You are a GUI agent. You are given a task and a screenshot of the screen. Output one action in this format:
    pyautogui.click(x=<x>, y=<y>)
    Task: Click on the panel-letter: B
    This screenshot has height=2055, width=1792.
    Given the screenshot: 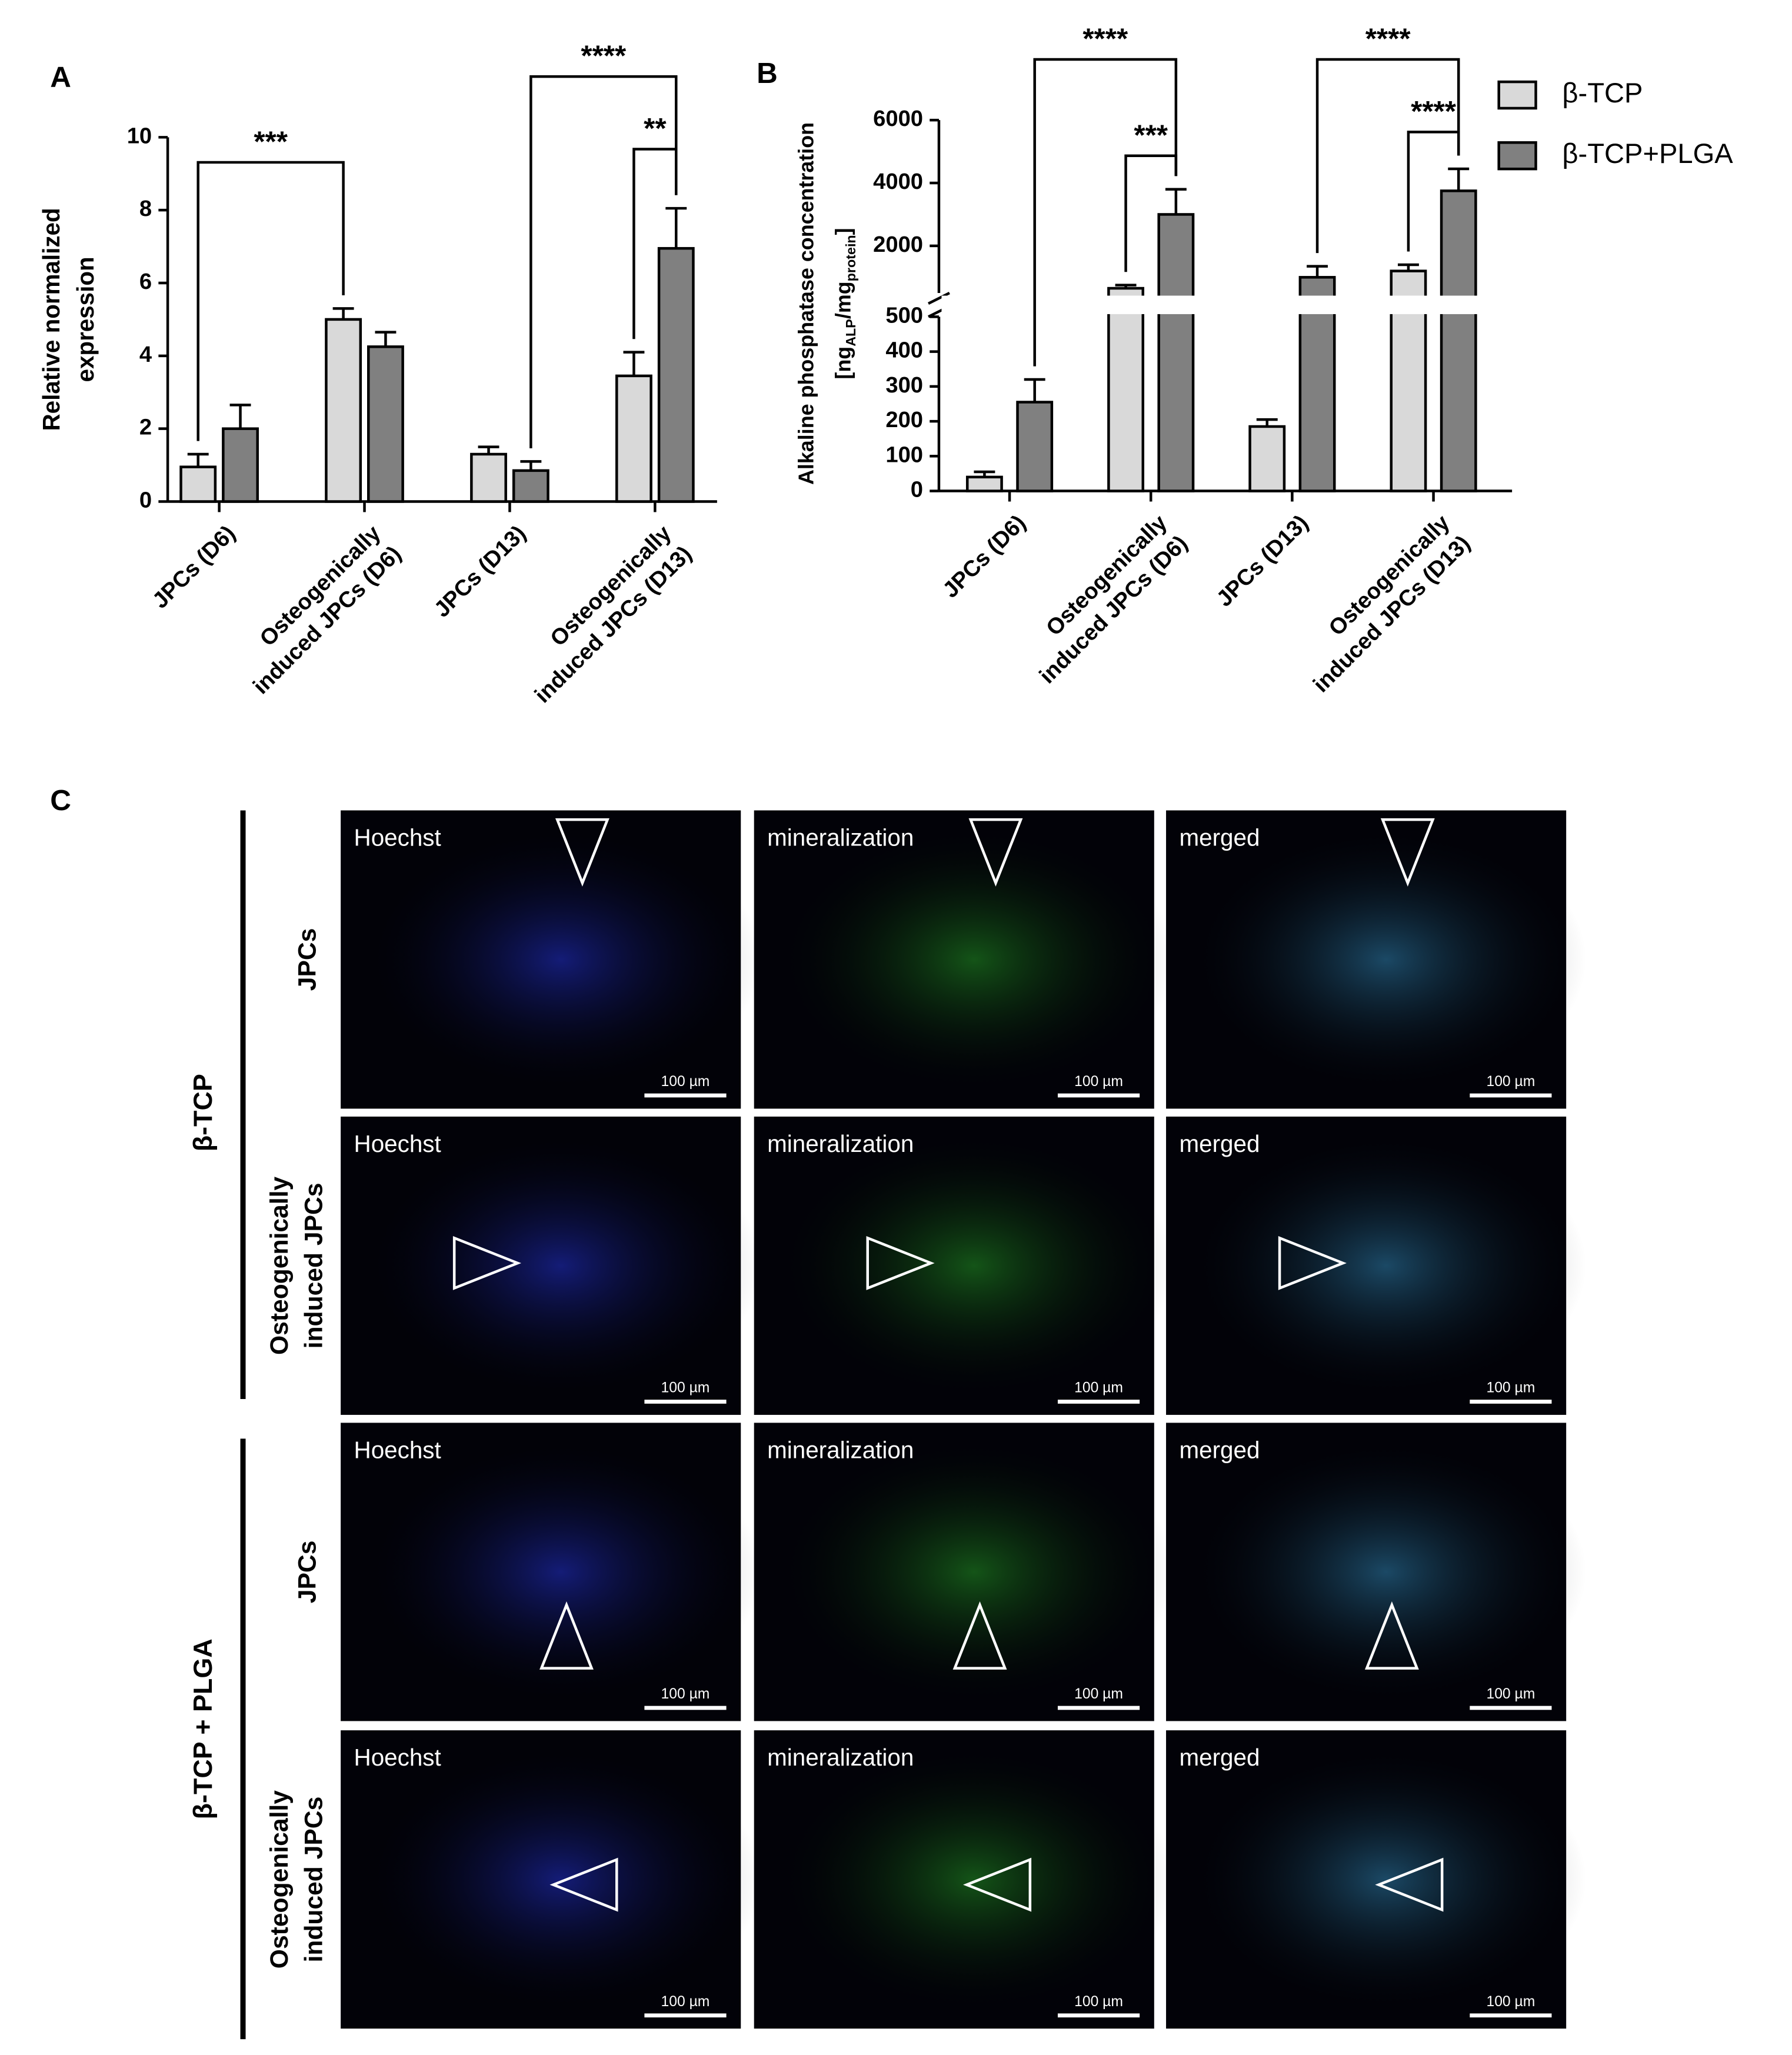 What is the action you would take?
    pyautogui.click(x=768, y=73)
    